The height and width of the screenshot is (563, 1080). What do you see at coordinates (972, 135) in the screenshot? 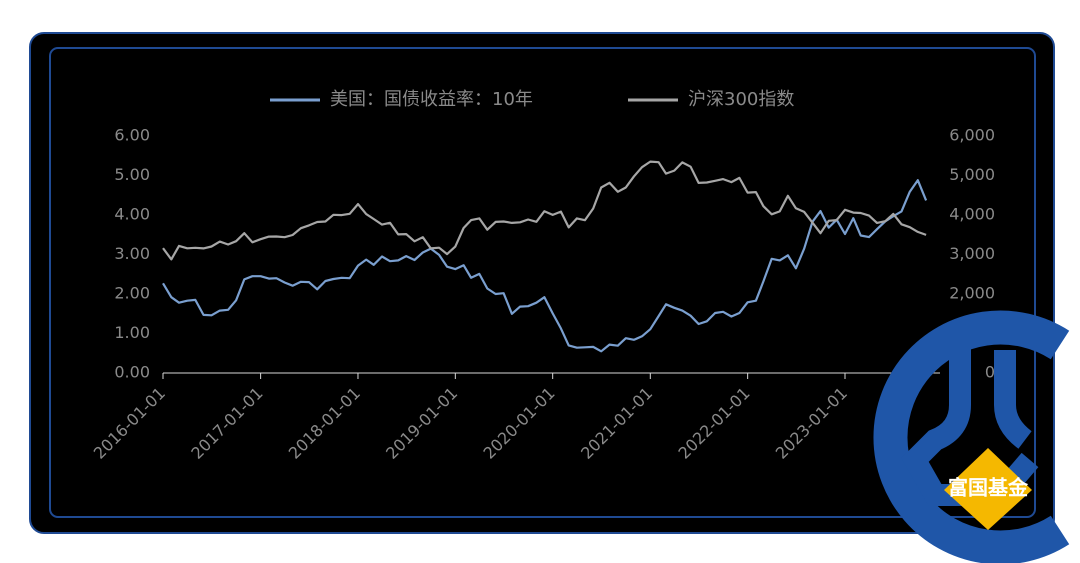
I see `y2-tick-label: 6,000` at bounding box center [972, 135].